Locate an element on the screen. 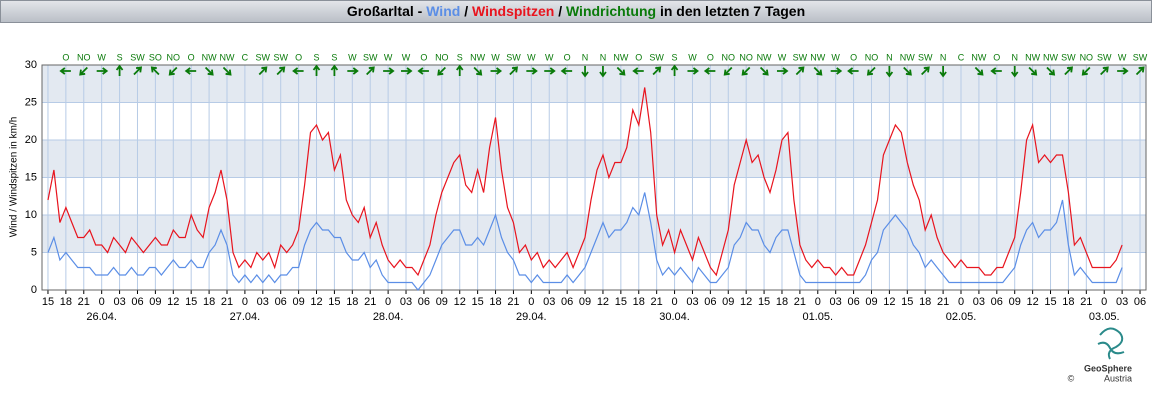 This screenshot has height=400, width=1152. y-tick-label: 0 is located at coordinates (34, 290).